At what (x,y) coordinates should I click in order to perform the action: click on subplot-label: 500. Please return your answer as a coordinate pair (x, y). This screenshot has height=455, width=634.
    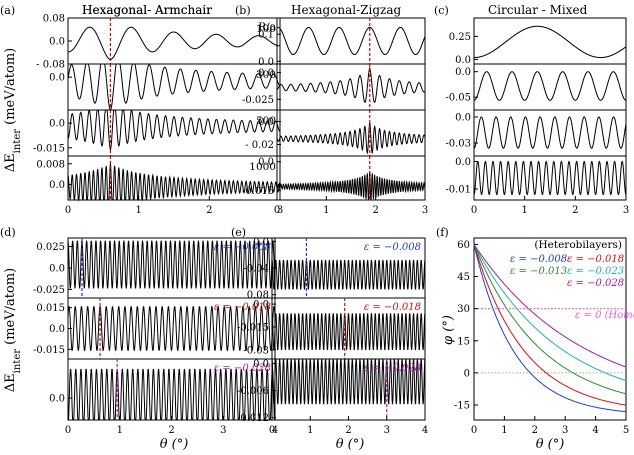
    Looking at the image, I should click on (266, 121).